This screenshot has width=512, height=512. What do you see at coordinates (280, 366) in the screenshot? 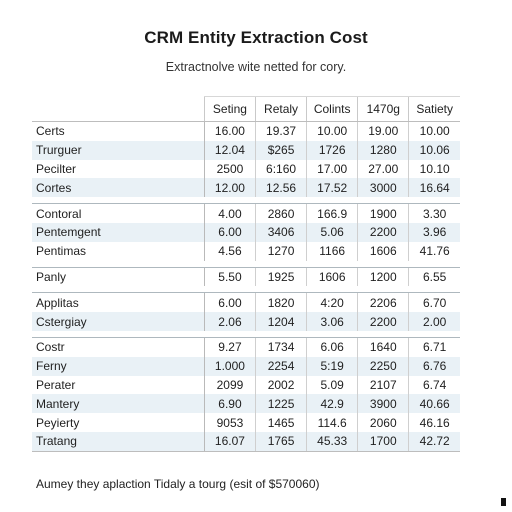
I see `table-cell: 2254` at bounding box center [280, 366].